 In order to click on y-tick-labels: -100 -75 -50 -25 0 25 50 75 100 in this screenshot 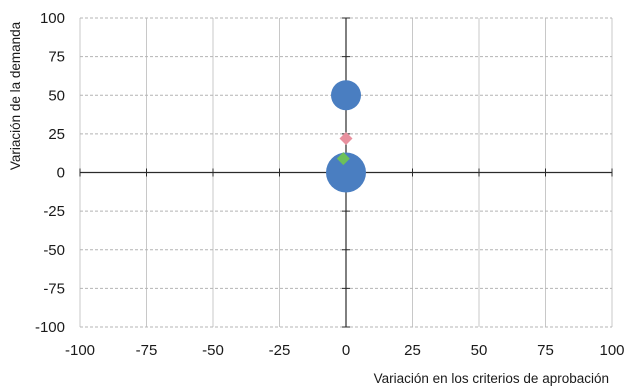, I will do `click(50, 173)`.